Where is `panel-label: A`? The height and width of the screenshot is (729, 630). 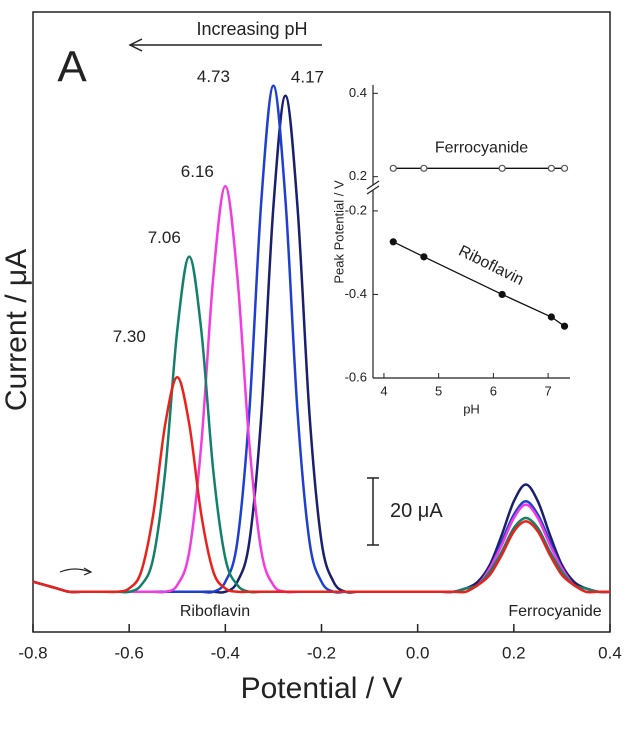 panel-label: A is located at coordinates (72, 67).